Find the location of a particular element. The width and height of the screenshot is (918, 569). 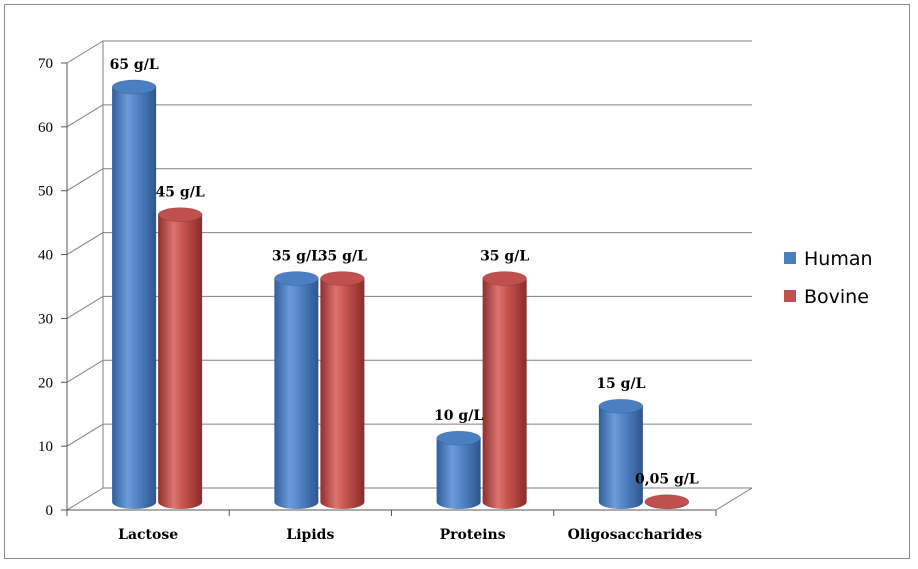

legend-label-human: Human is located at coordinates (838, 259).